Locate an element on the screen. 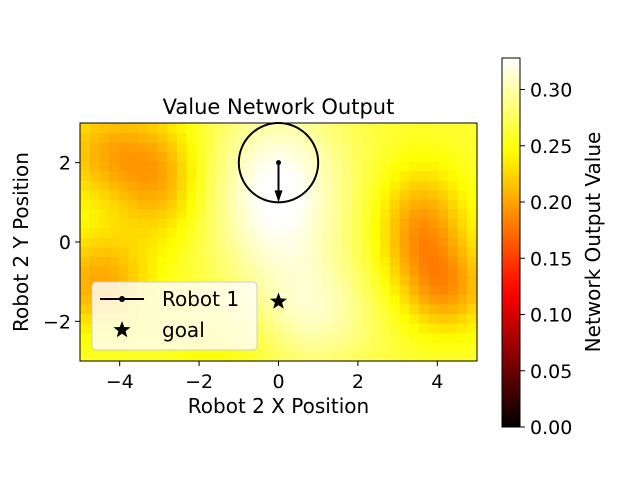  colorbar-tick-label: 0.25 is located at coordinates (551, 147).